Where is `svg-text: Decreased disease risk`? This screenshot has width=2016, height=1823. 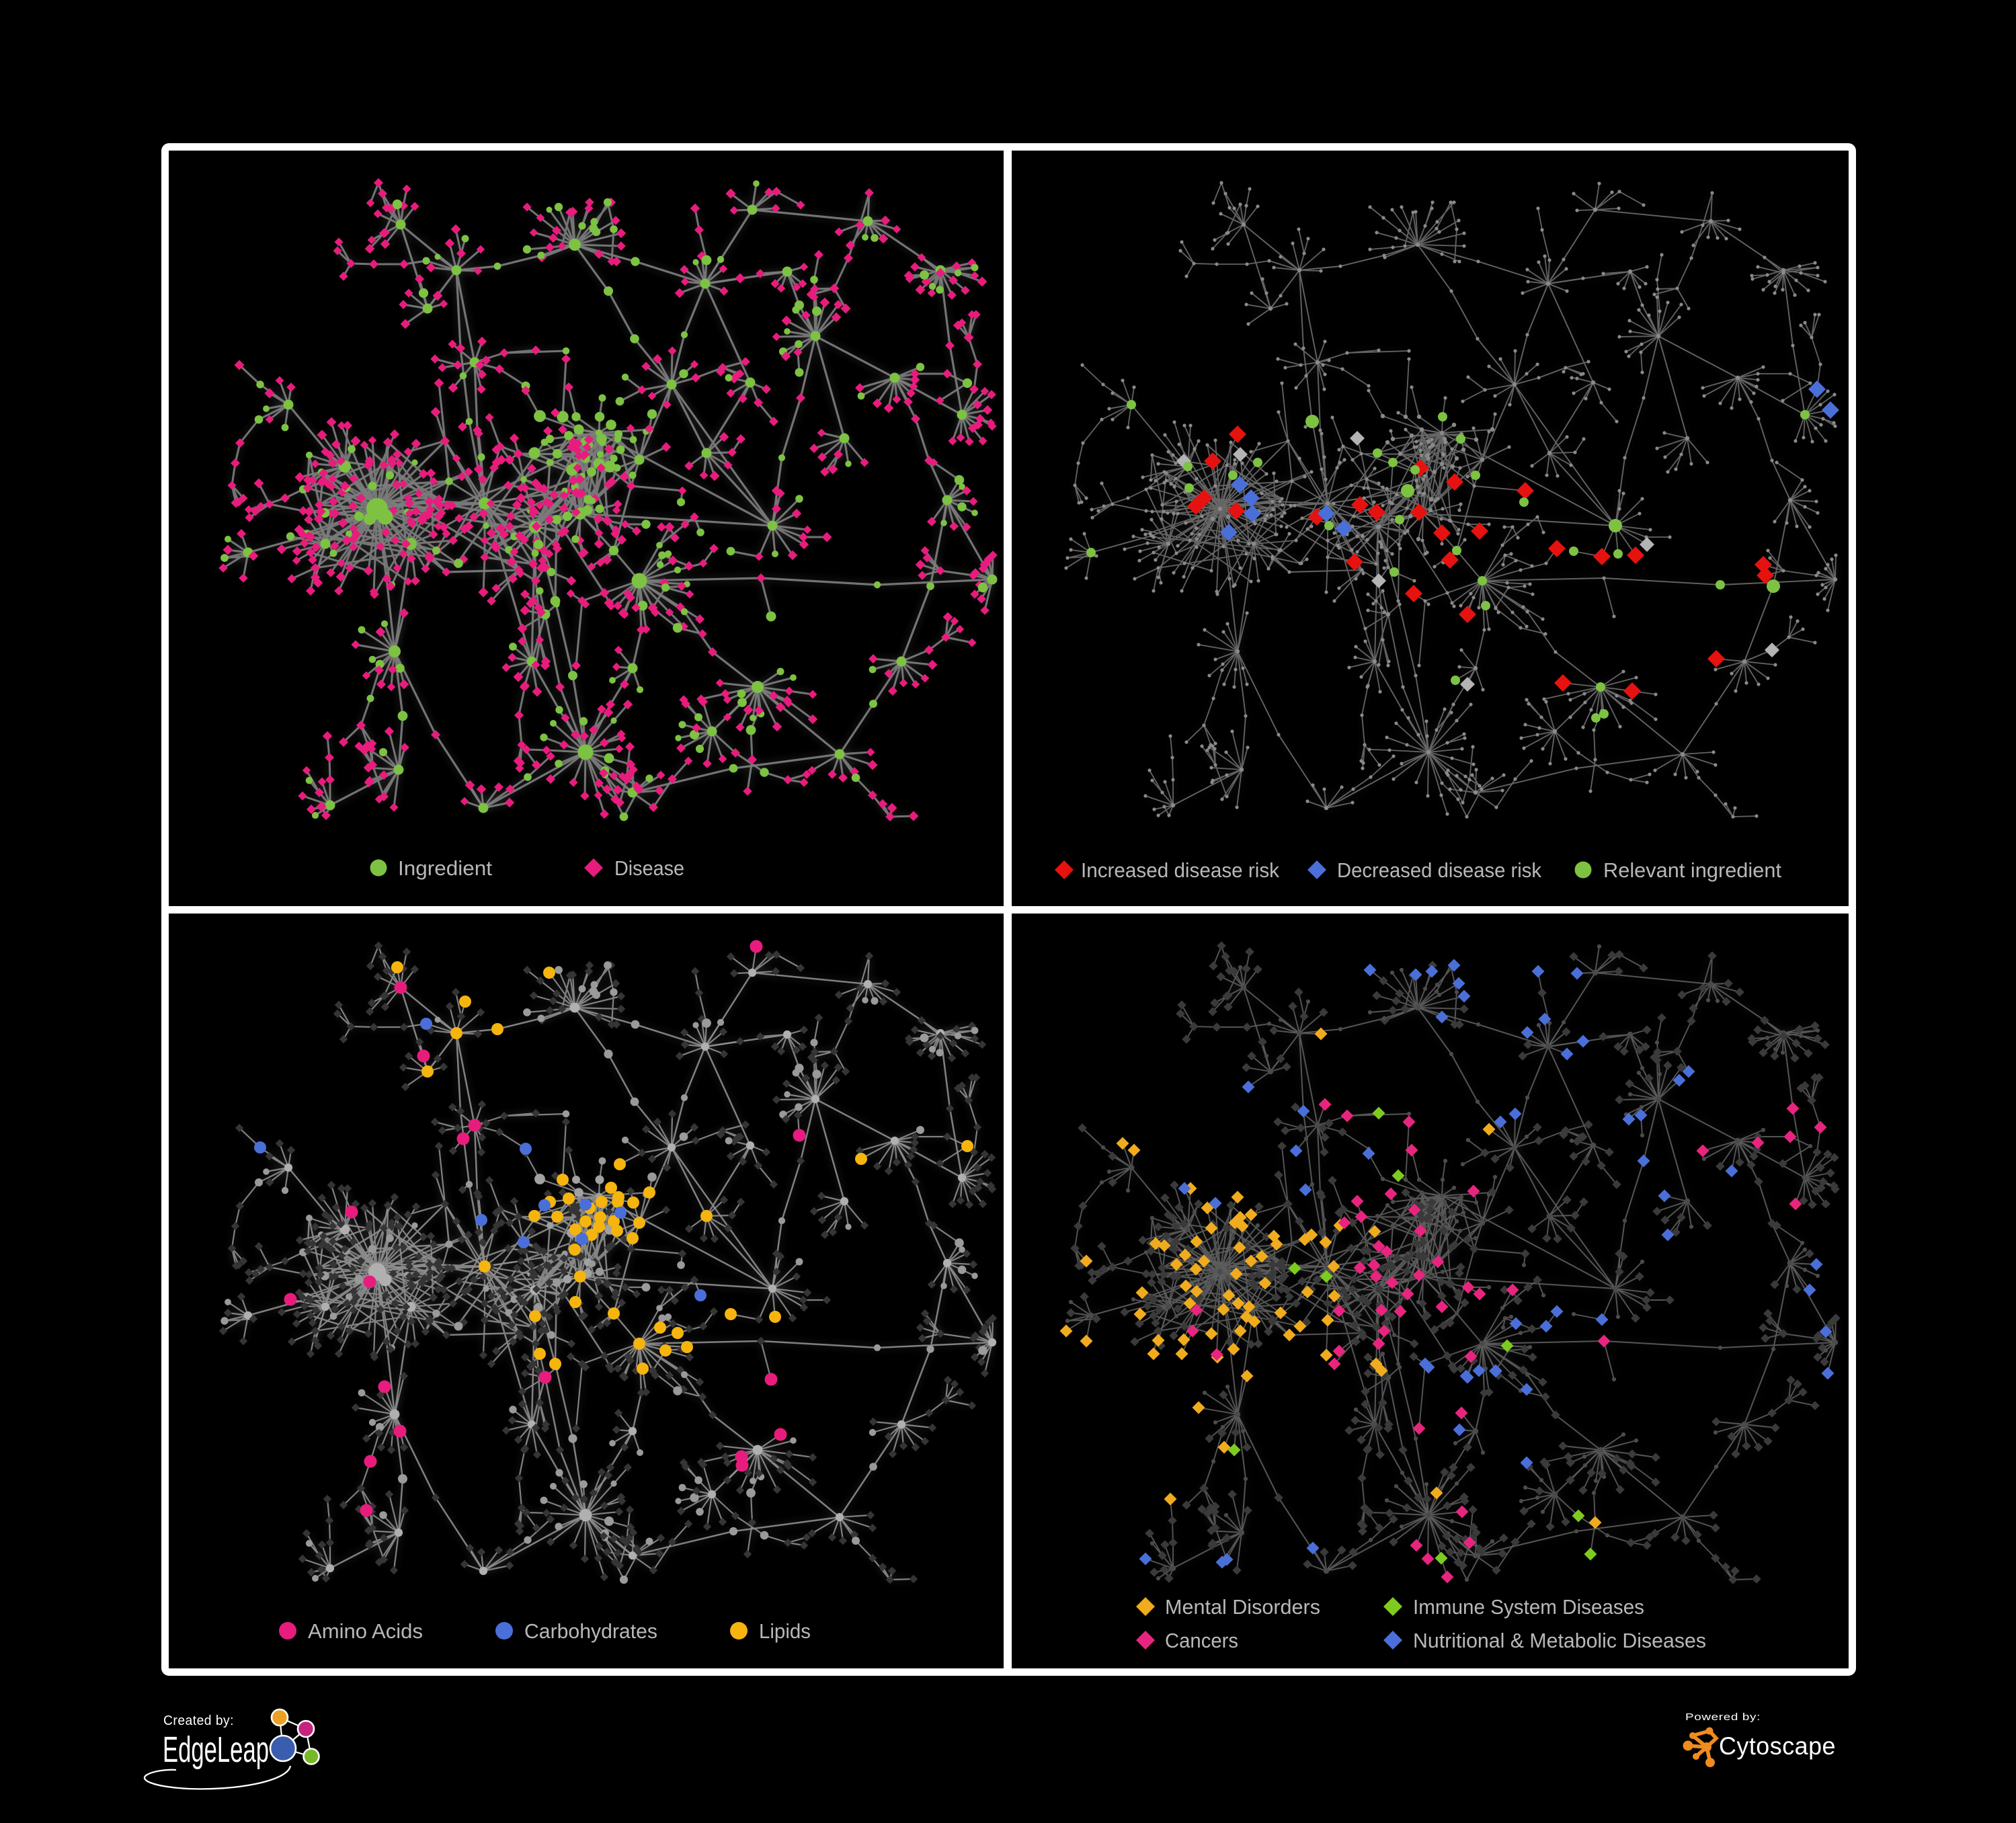
svg-text: Decreased disease risk is located at coordinates (1439, 870).